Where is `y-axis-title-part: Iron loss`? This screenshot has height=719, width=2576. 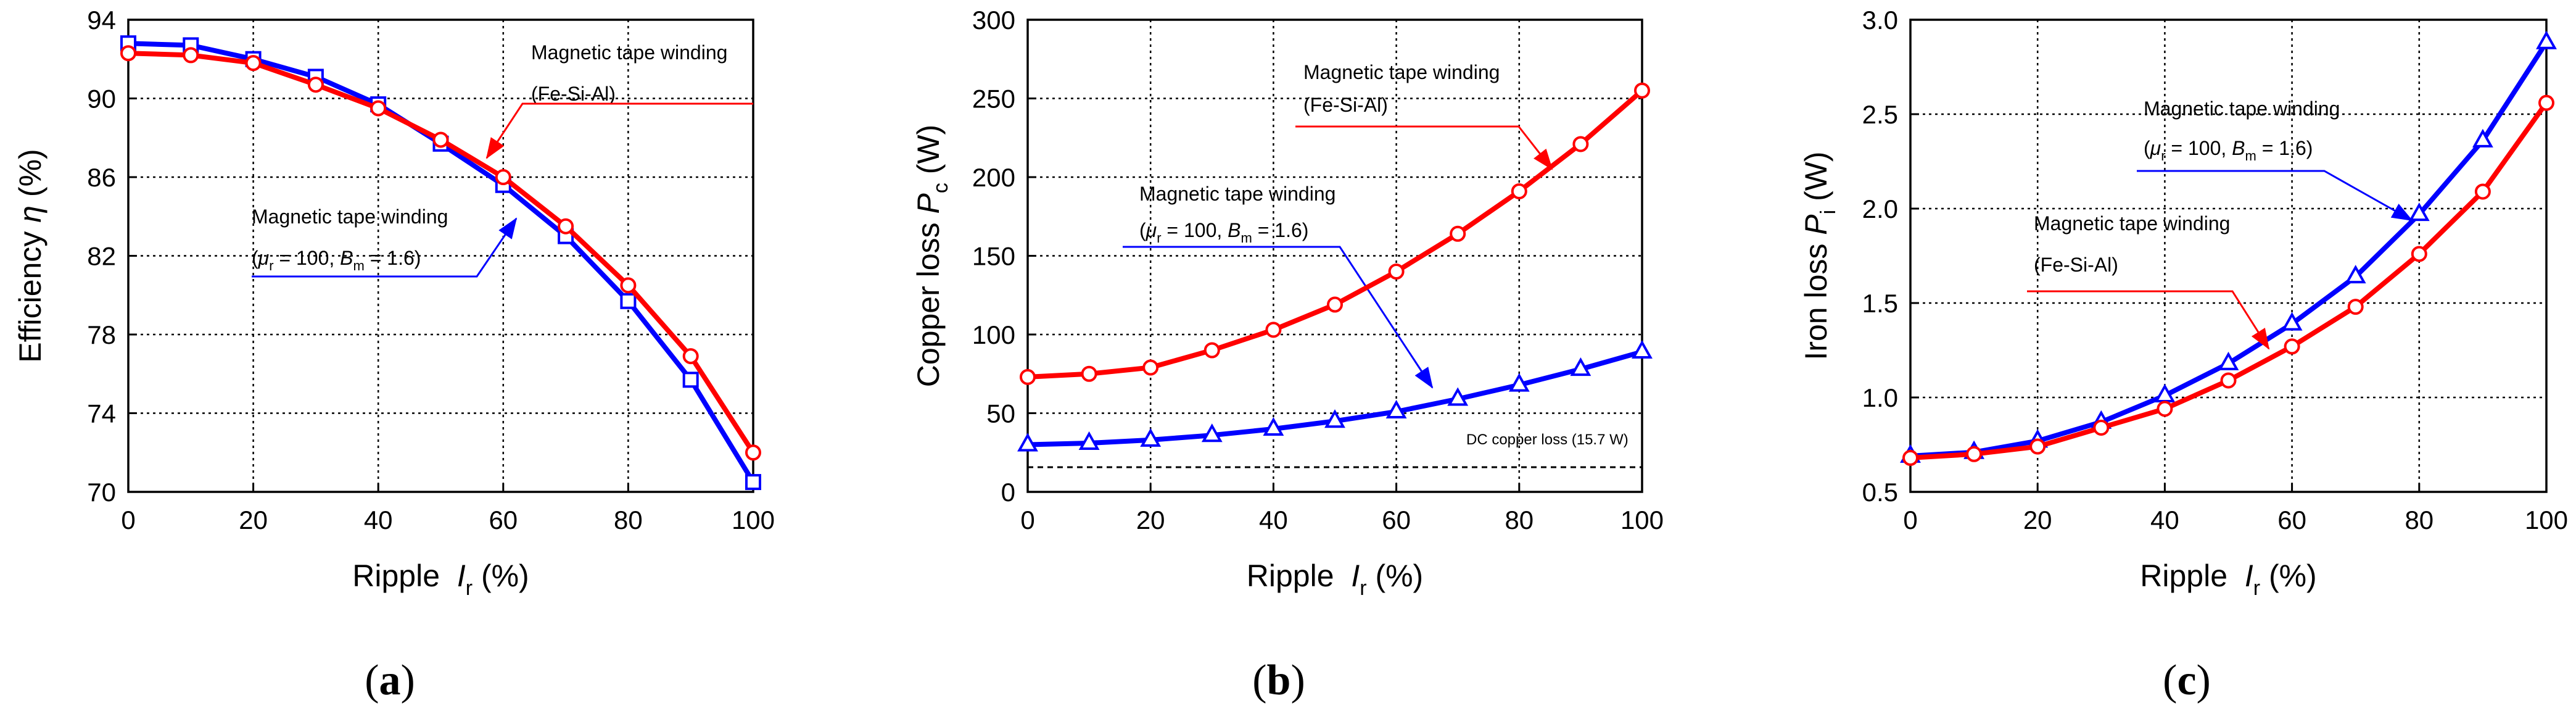 y-axis-title-part: Iron loss is located at coordinates (1816, 297).